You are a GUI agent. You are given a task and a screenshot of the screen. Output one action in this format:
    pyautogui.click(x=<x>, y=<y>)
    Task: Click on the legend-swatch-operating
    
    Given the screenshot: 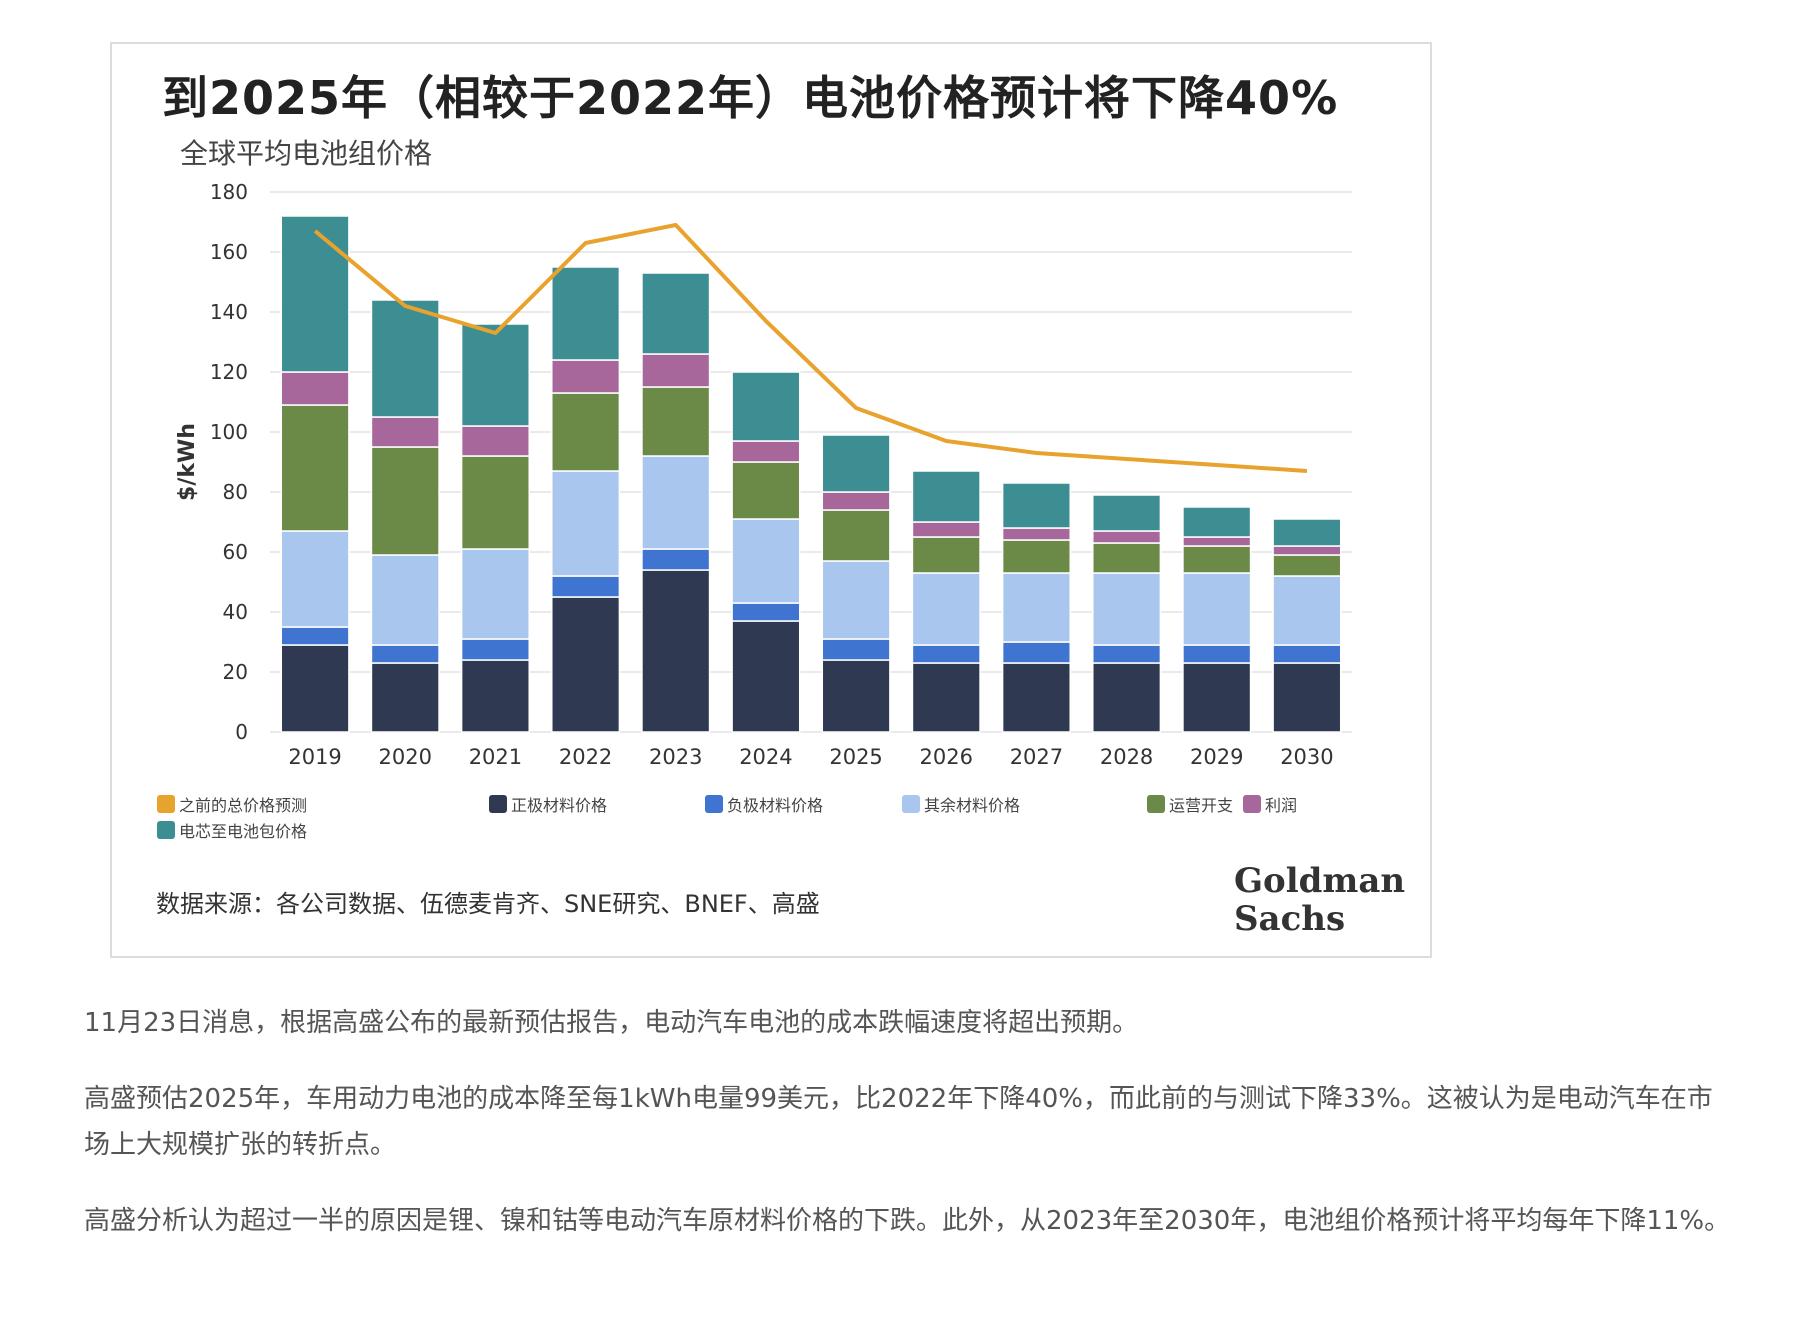 What is the action you would take?
    pyautogui.click(x=1156, y=804)
    